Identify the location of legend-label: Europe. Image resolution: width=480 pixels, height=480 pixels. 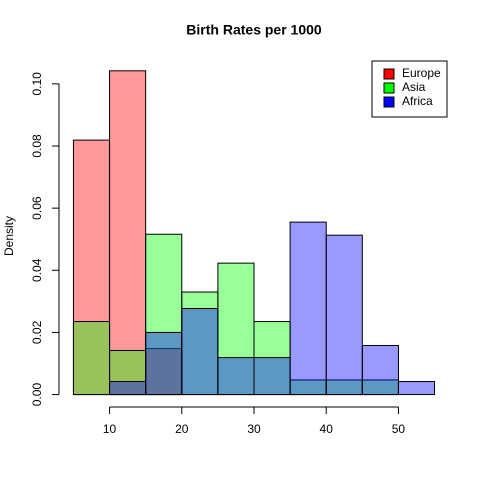
(421, 73).